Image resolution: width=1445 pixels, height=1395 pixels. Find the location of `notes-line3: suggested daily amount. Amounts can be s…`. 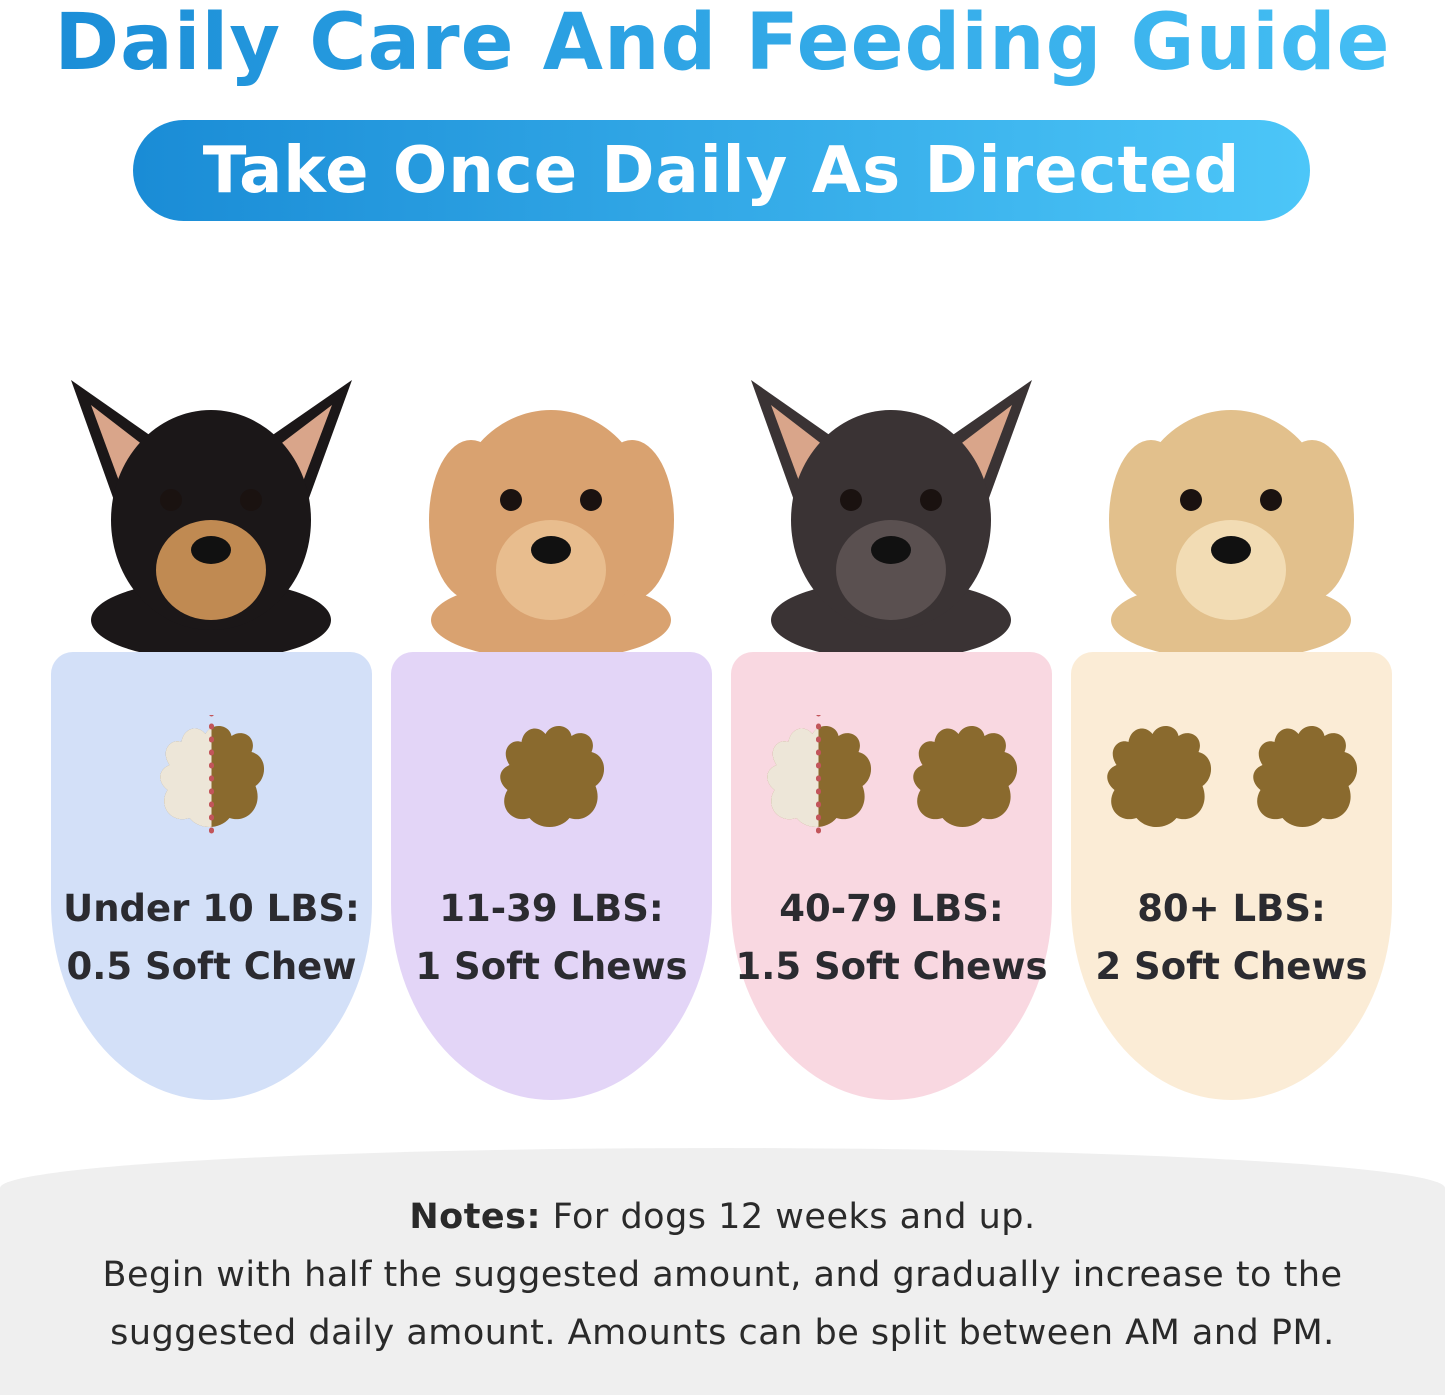

notes-line3: suggested daily amount. Amounts can be s… is located at coordinates (722, 1333).